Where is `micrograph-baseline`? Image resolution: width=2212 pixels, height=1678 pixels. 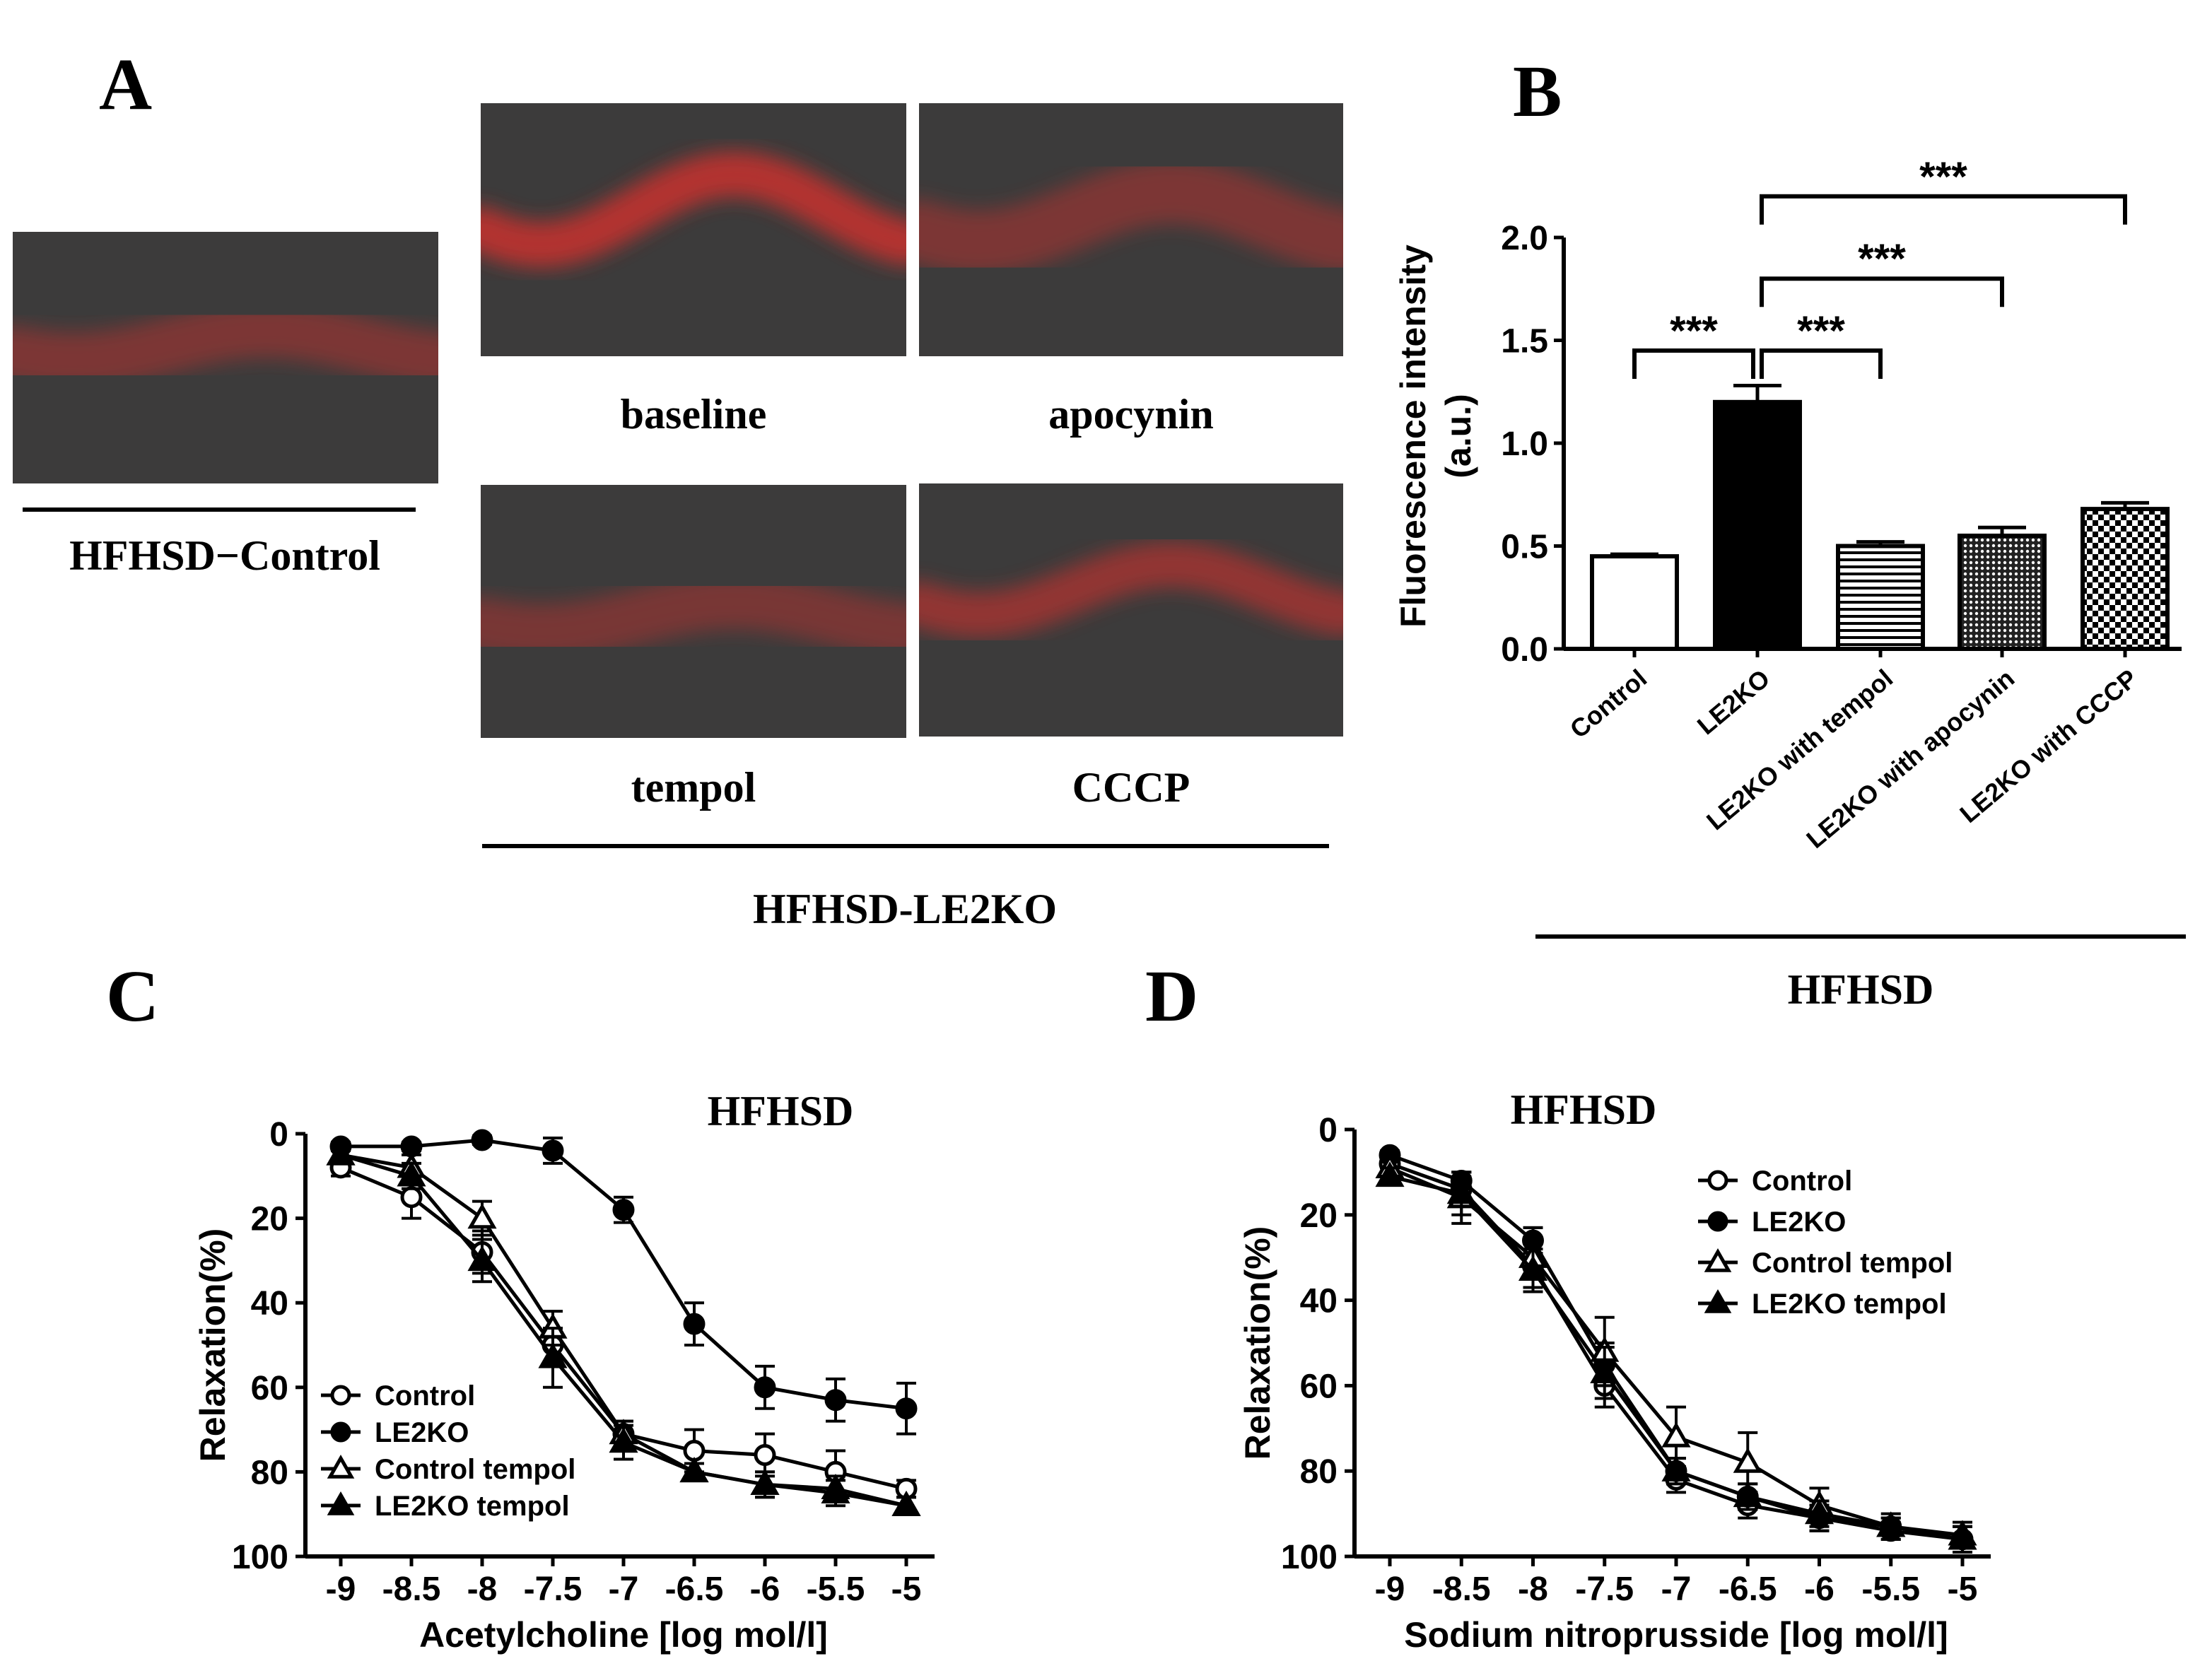
micrograph-baseline is located at coordinates (693, 229).